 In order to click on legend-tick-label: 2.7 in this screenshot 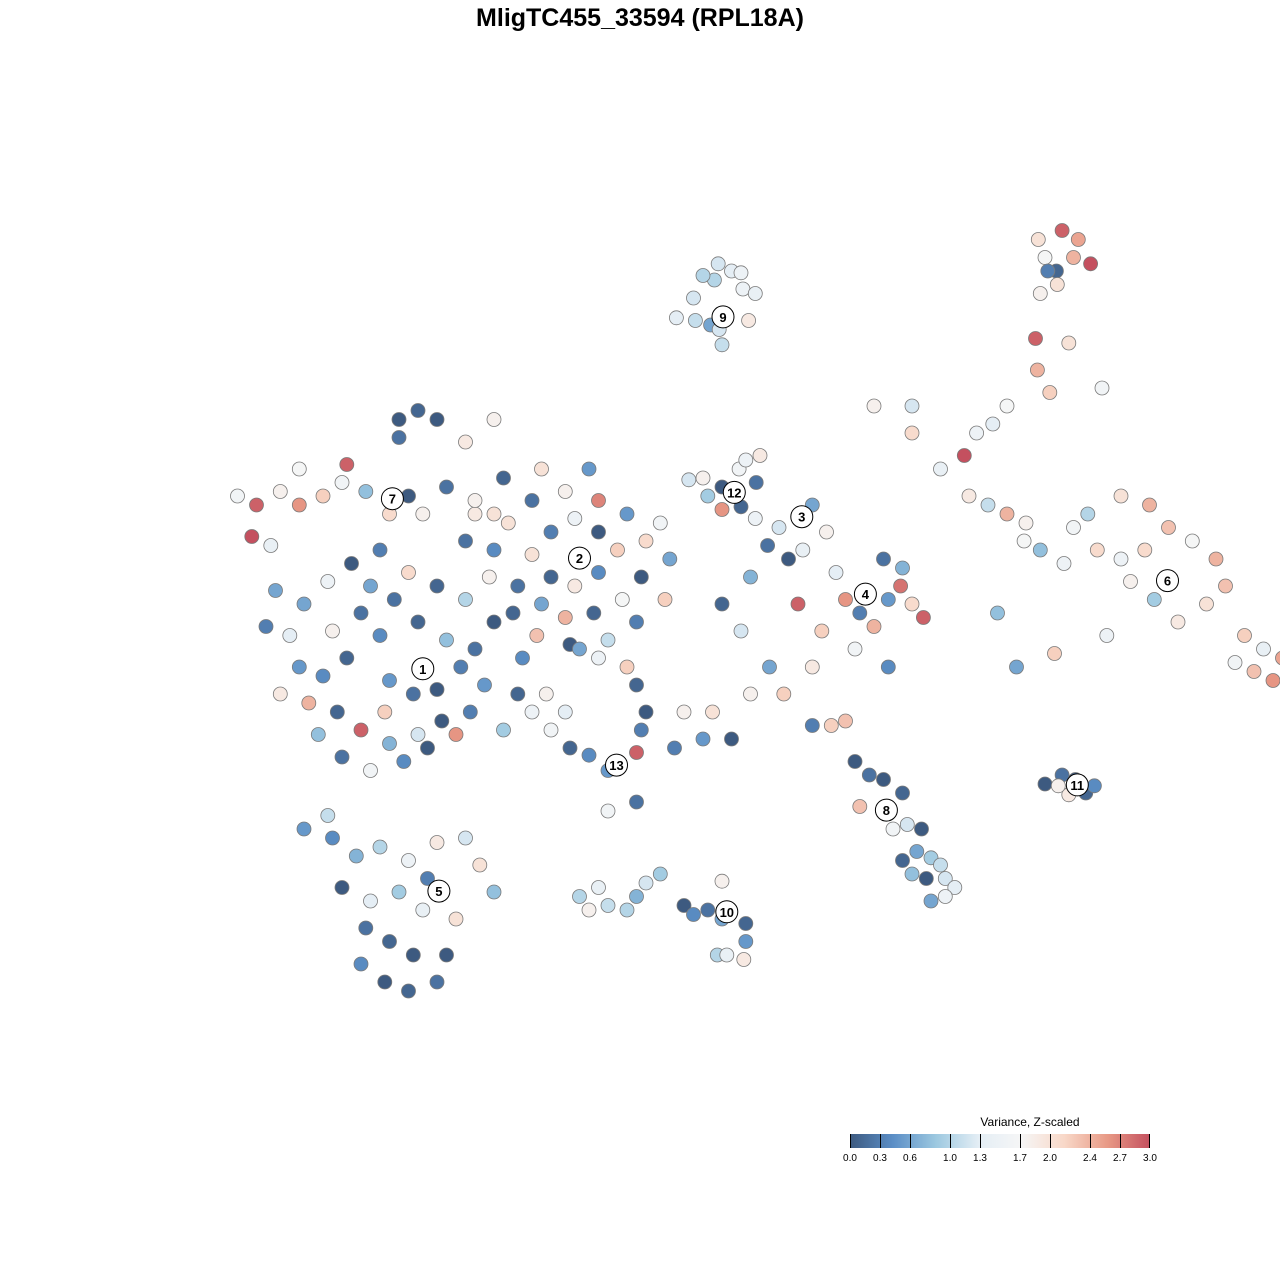, I will do `click(1120, 1158)`.